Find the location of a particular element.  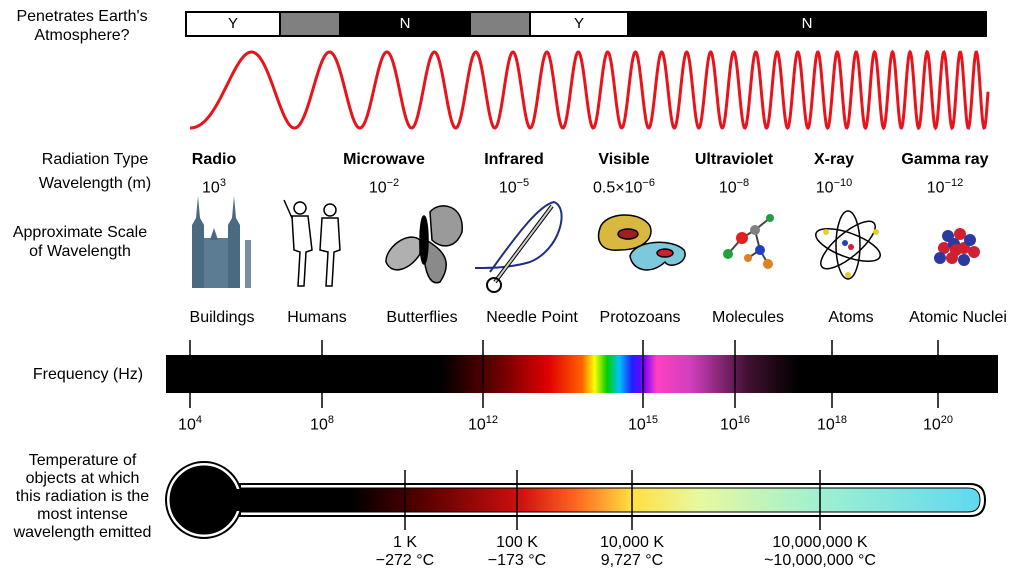

wavelength-label: Wavelength (m) is located at coordinates (95, 183).